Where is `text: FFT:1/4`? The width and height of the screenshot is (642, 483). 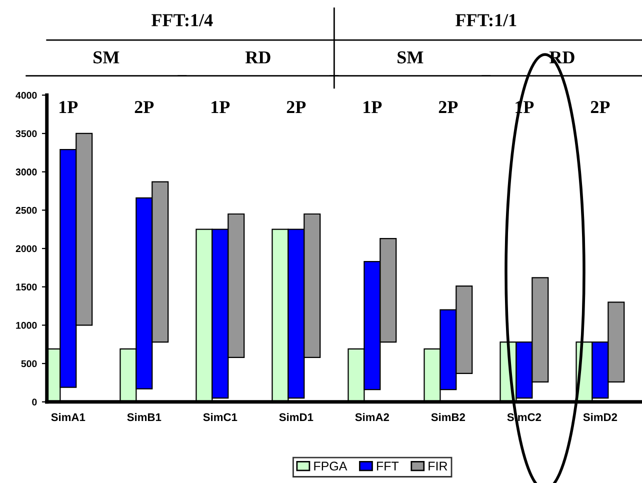
text: FFT:1/4 is located at coordinates (182, 20).